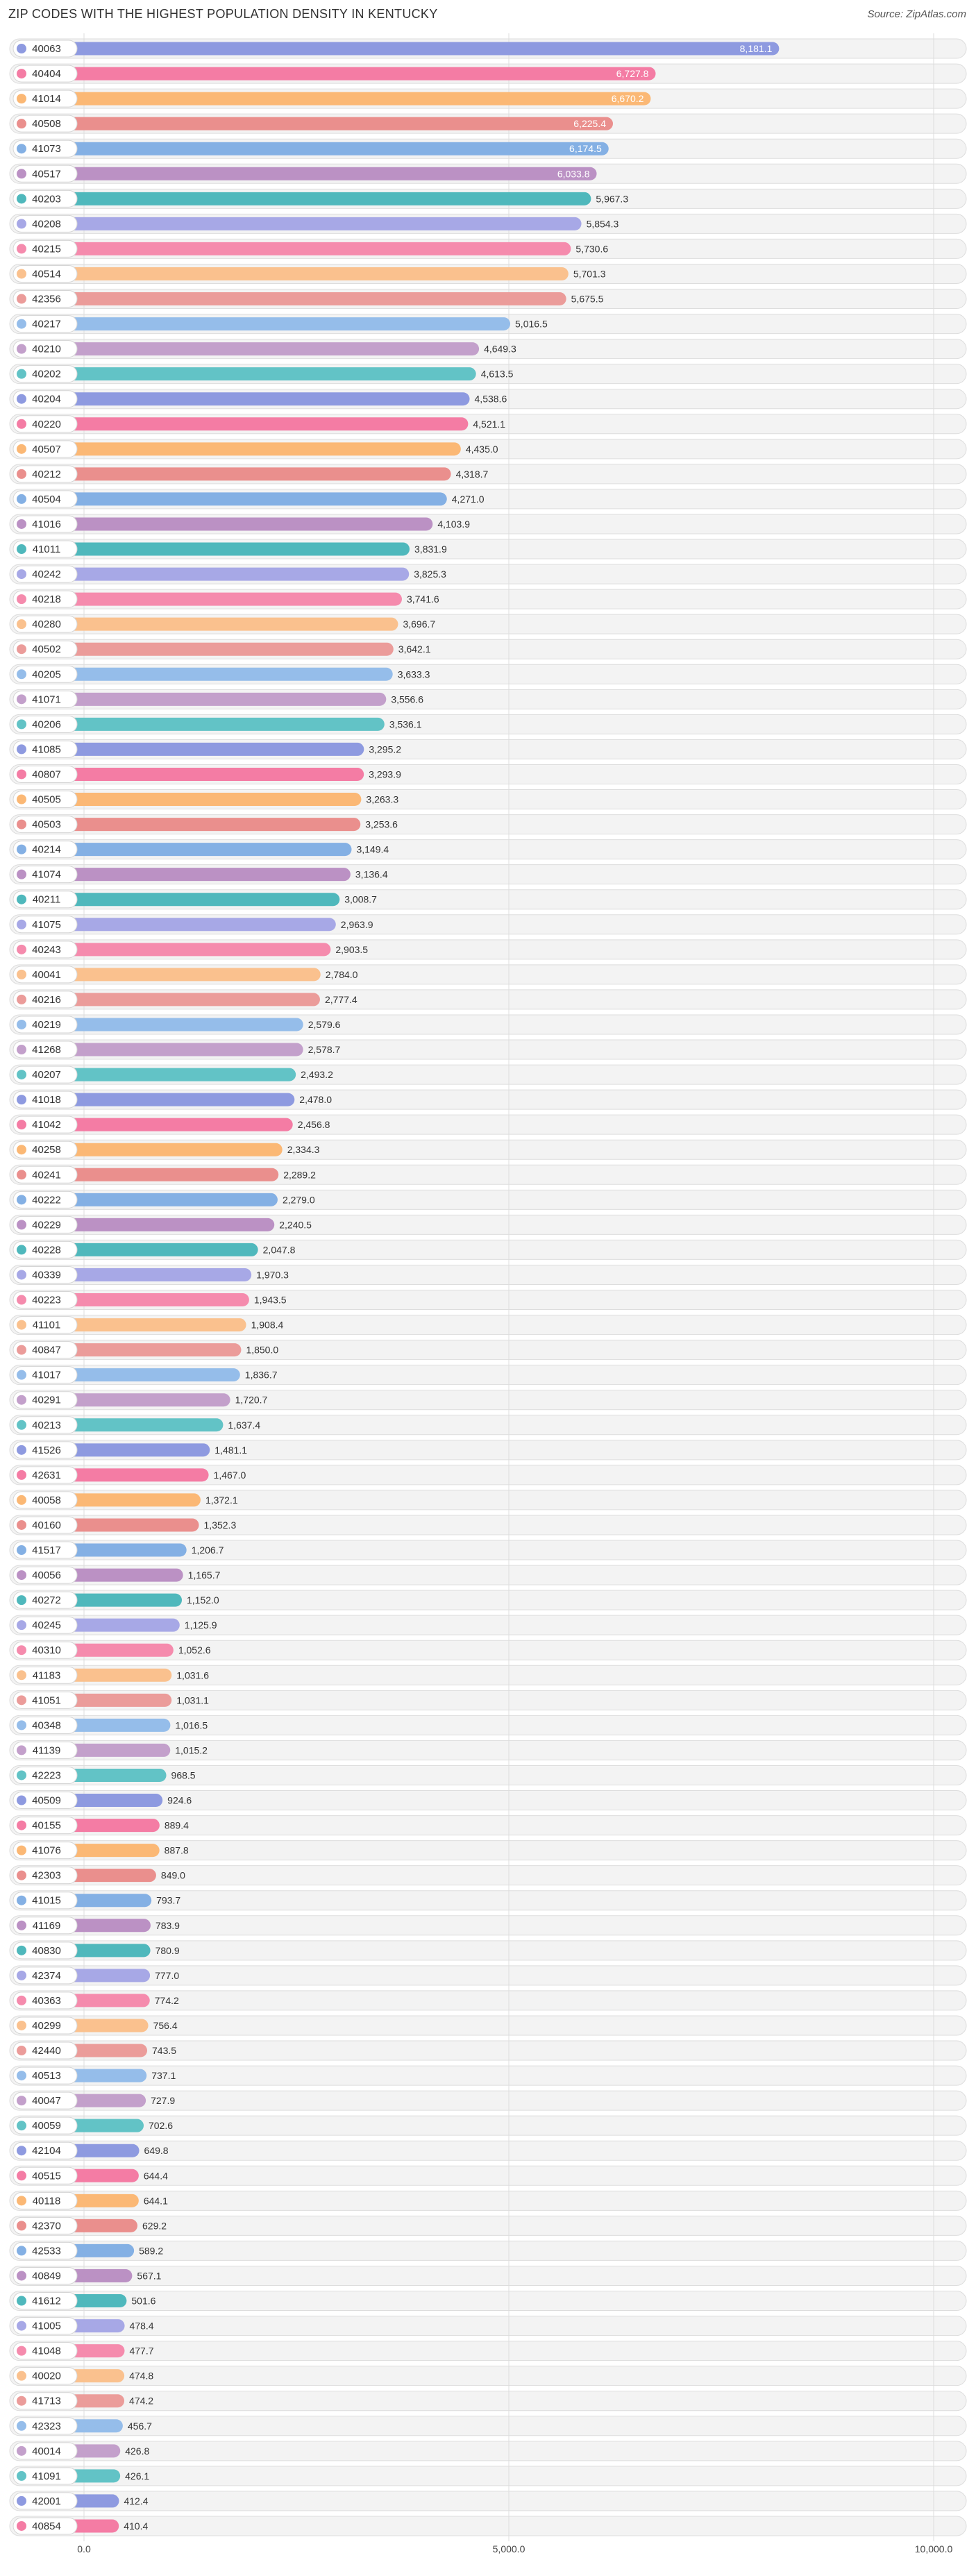 The image size is (976, 2576). Describe the element at coordinates (381, 824) in the screenshot. I see `value-label: 3,253.6` at that location.